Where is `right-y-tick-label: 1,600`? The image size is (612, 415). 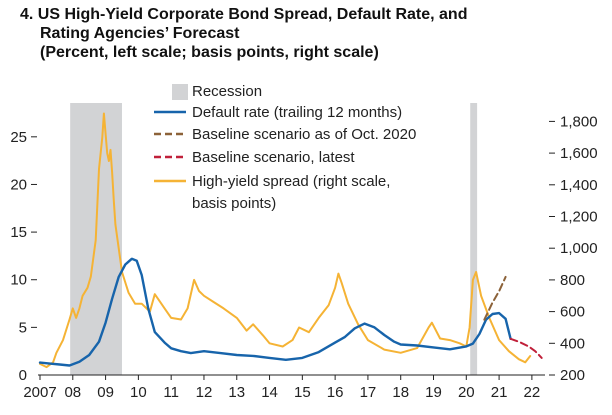
right-y-tick-label: 1,600 is located at coordinates (579, 153).